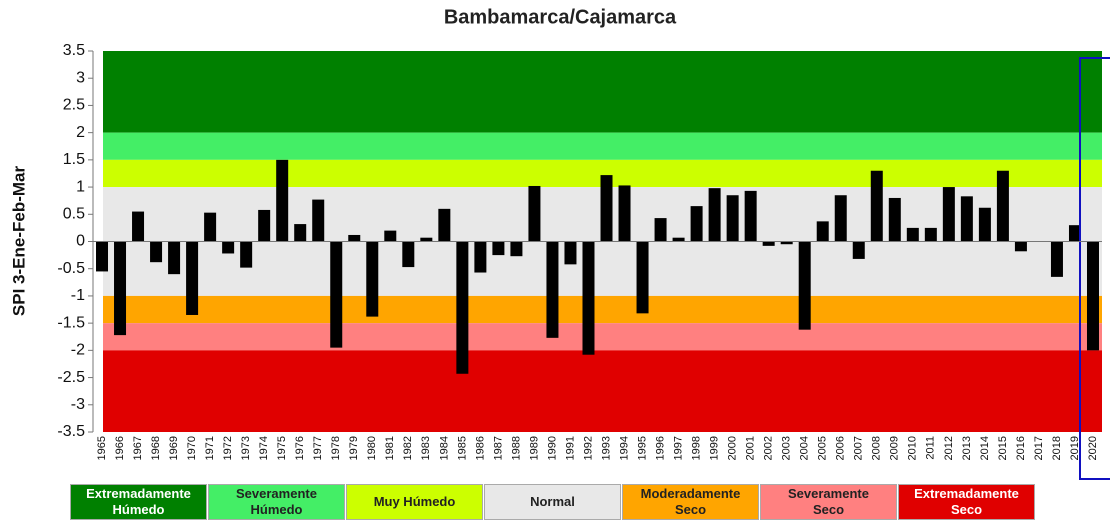  I want to click on x-tick-label: 1990, so click(552, 448).